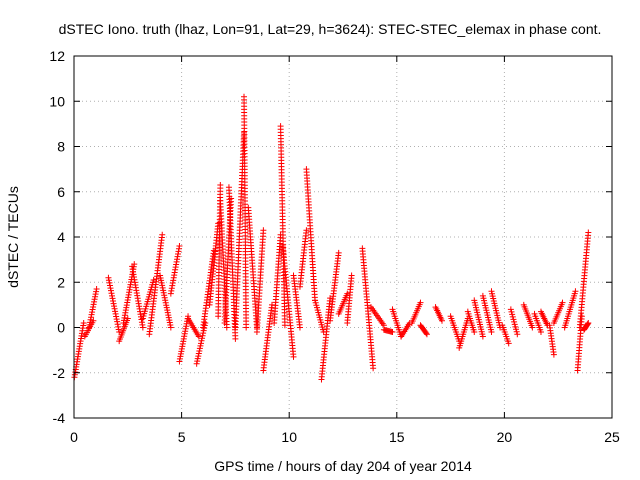  What do you see at coordinates (343, 466) in the screenshot?
I see `x-axis-label: GPS time / hours of day 204 of year 2014` at bounding box center [343, 466].